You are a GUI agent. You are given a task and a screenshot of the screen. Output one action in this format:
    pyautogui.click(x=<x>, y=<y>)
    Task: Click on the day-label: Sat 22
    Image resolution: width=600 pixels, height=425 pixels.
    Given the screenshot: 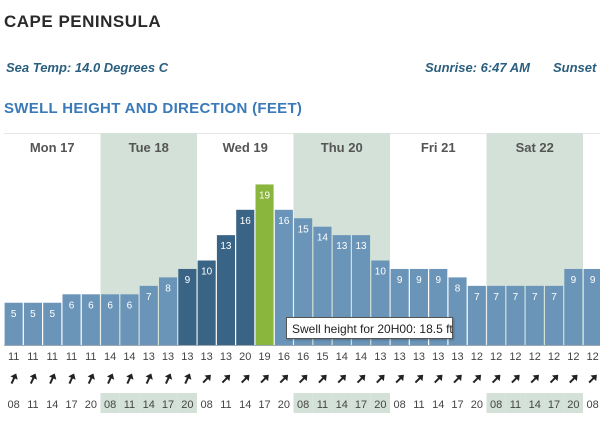 What is the action you would take?
    pyautogui.click(x=535, y=147)
    